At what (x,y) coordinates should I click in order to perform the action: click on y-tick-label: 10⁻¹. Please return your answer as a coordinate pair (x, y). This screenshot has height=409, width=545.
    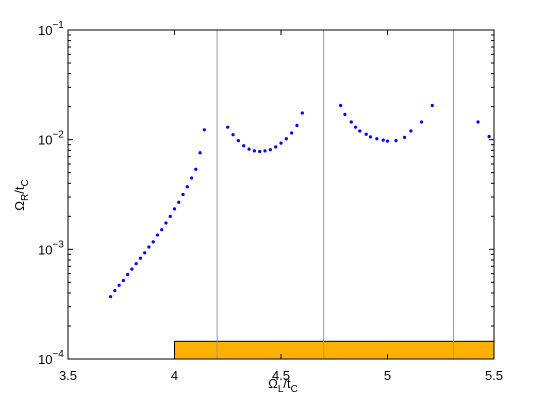
    Looking at the image, I should click on (51, 29).